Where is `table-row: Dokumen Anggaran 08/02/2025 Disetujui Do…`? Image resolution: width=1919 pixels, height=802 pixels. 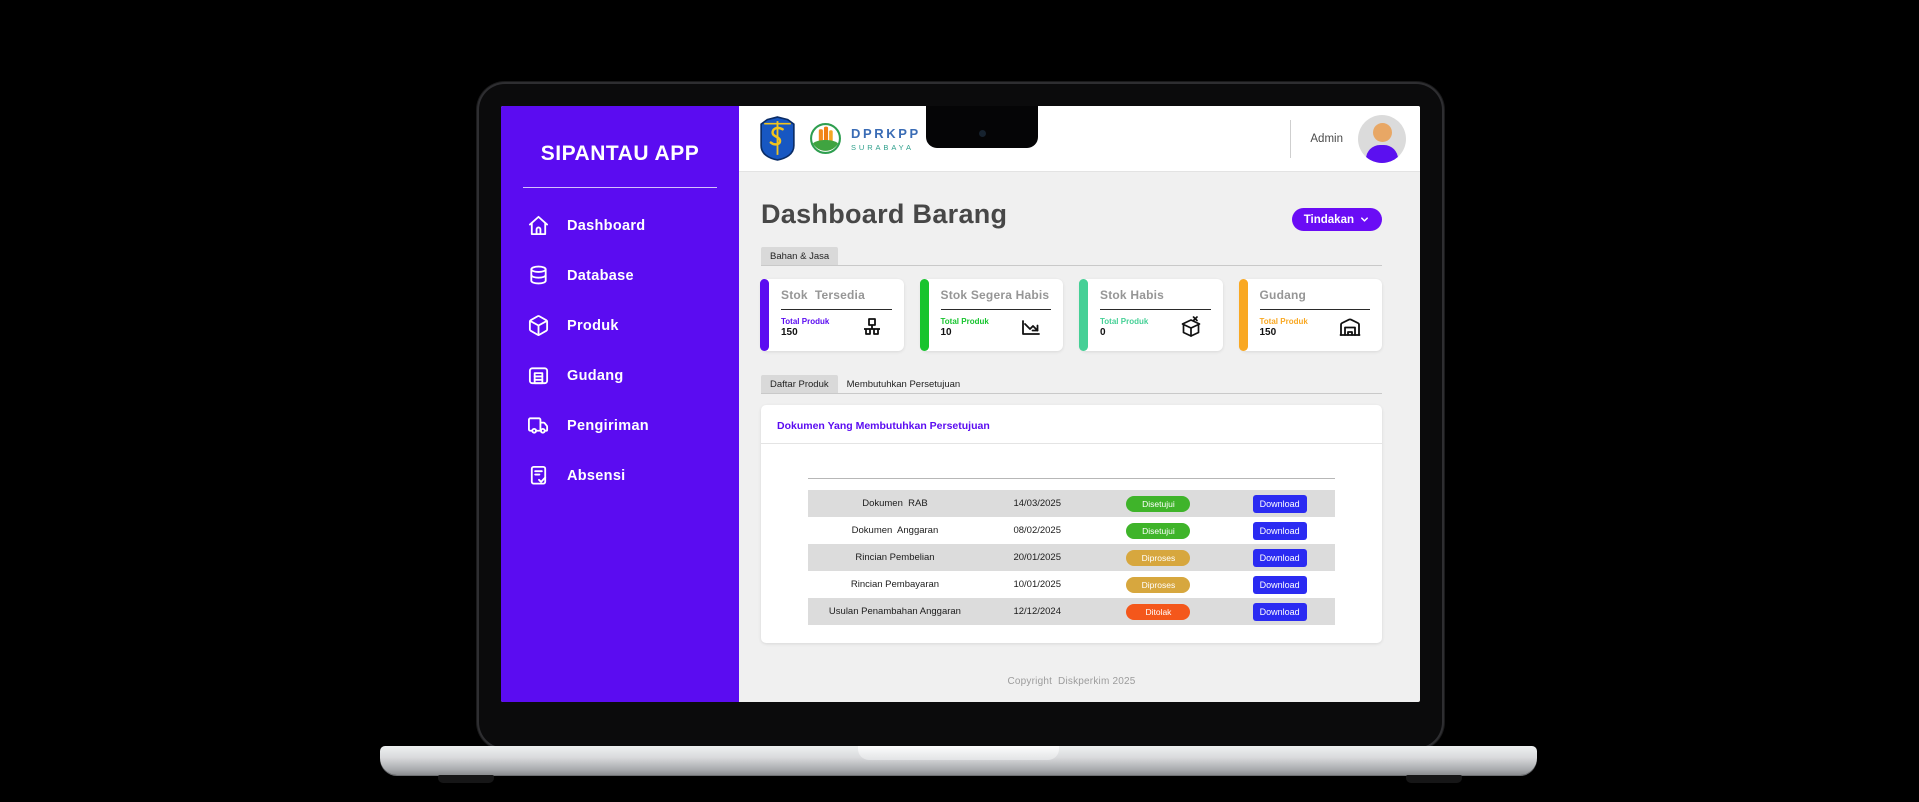 table-row: Dokumen Anggaran 08/02/2025 Disetujui Do… is located at coordinates (1071, 530).